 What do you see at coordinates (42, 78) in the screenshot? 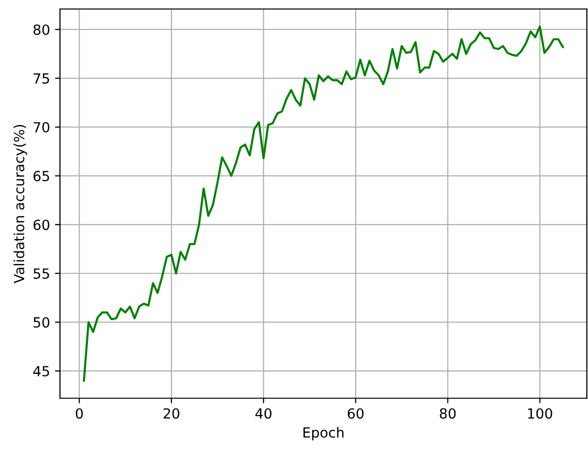
I see `y-tick-label: 75` at bounding box center [42, 78].